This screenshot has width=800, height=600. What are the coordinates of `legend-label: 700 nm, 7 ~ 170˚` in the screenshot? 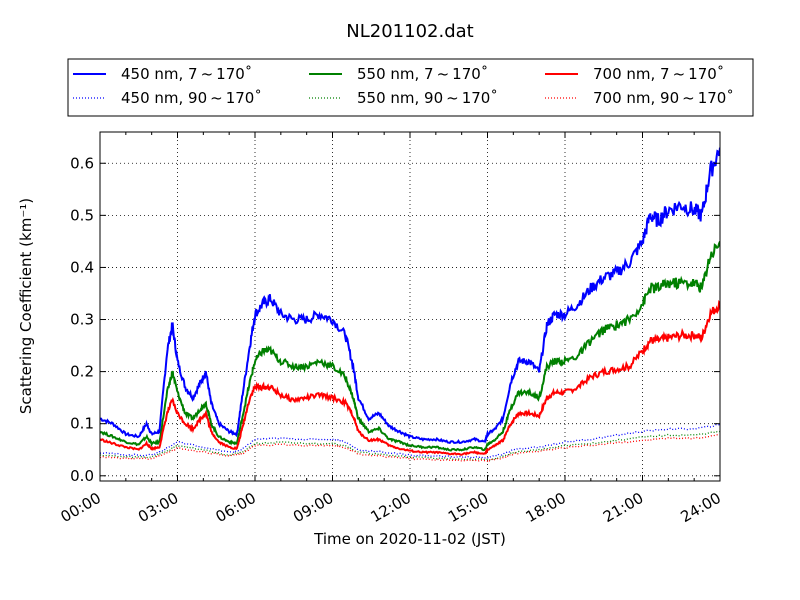 It's located at (658, 74).